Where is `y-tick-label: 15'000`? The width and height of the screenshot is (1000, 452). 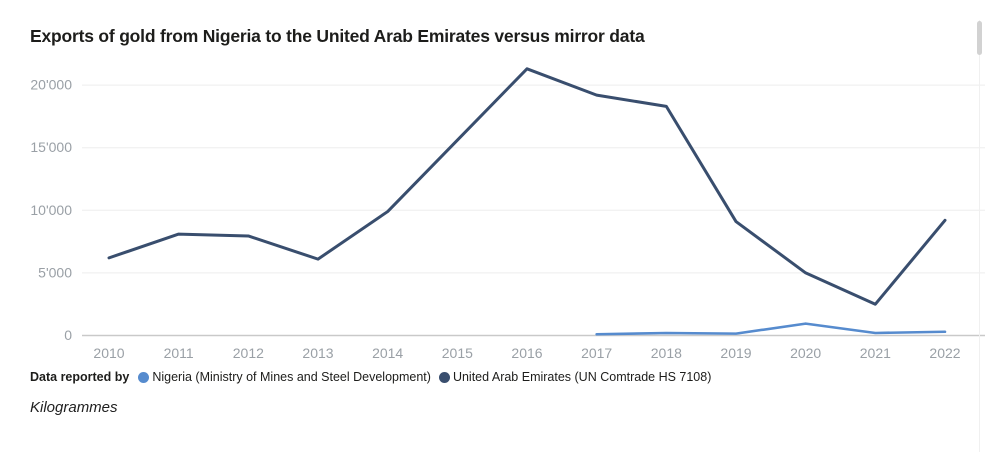
y-tick-label: 15'000 is located at coordinates (51, 147).